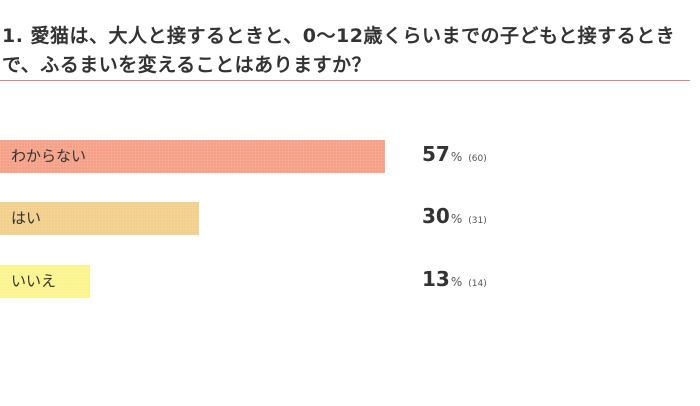 Image resolution: width=700 pixels, height=406 pixels. What do you see at coordinates (454, 216) in the screenshot?
I see `percent-value: 30% (31)` at bounding box center [454, 216].